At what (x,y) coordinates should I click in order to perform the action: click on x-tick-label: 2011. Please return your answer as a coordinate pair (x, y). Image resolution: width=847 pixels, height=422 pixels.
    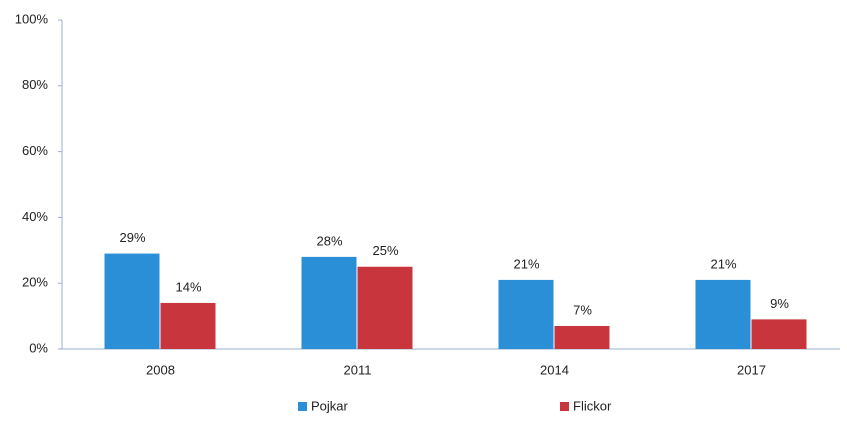
    Looking at the image, I should click on (358, 369).